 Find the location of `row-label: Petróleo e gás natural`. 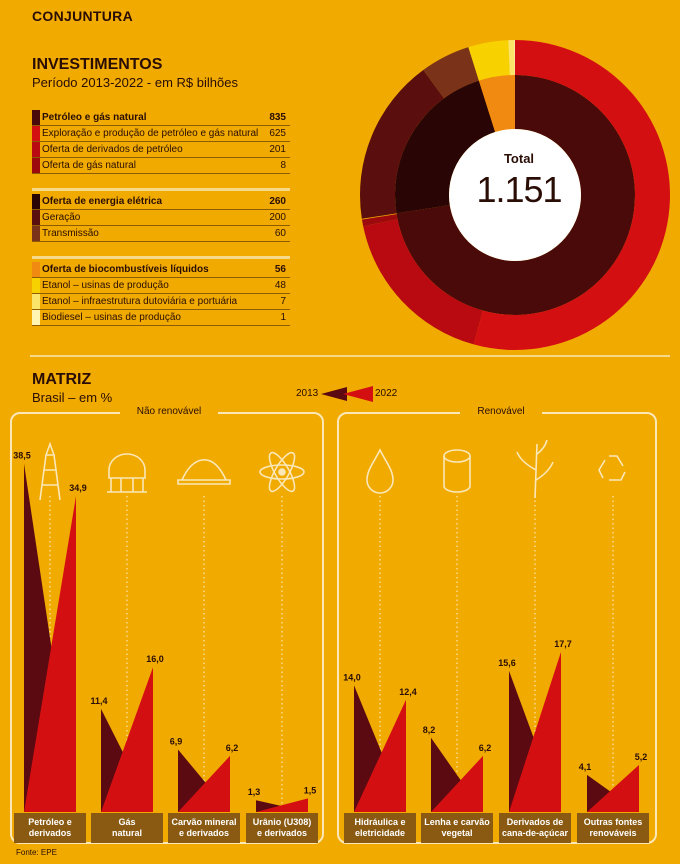

row-label: Petróleo e gás natural is located at coordinates (94, 117).